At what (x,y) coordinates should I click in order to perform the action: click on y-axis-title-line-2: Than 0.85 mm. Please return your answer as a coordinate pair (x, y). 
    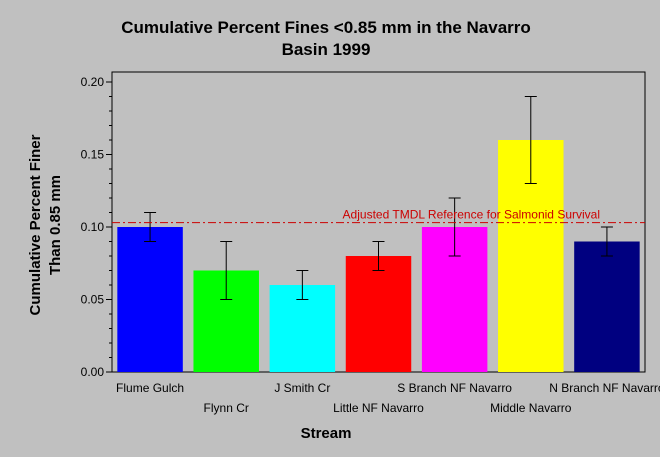
    Looking at the image, I should click on (55, 225).